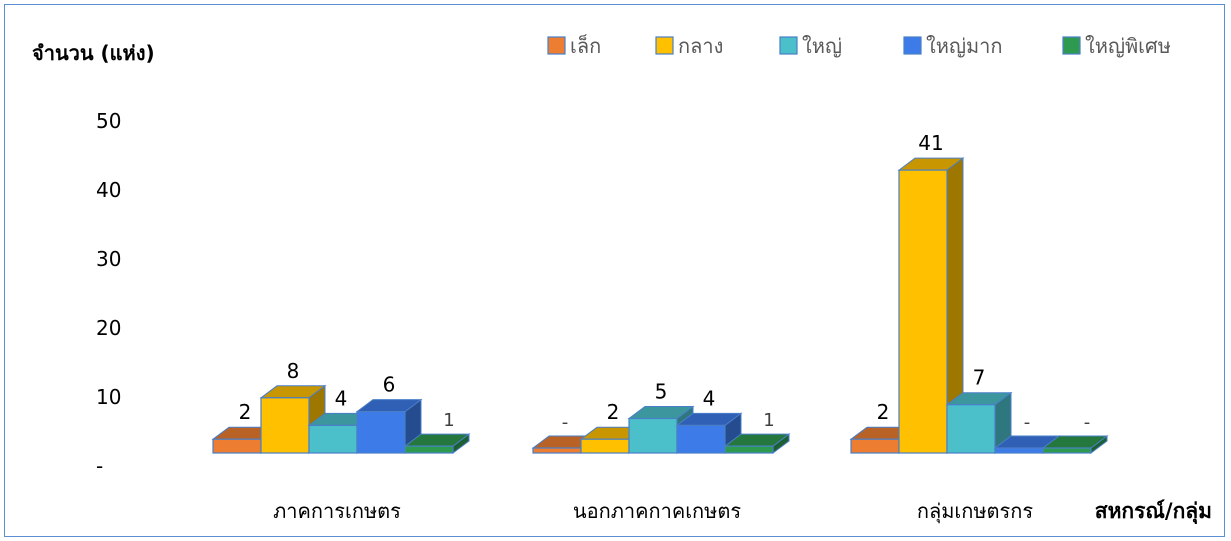 This screenshot has width=1231, height=541. Describe the element at coordinates (700, 46) in the screenshot. I see `legend-label: กลาง` at that location.